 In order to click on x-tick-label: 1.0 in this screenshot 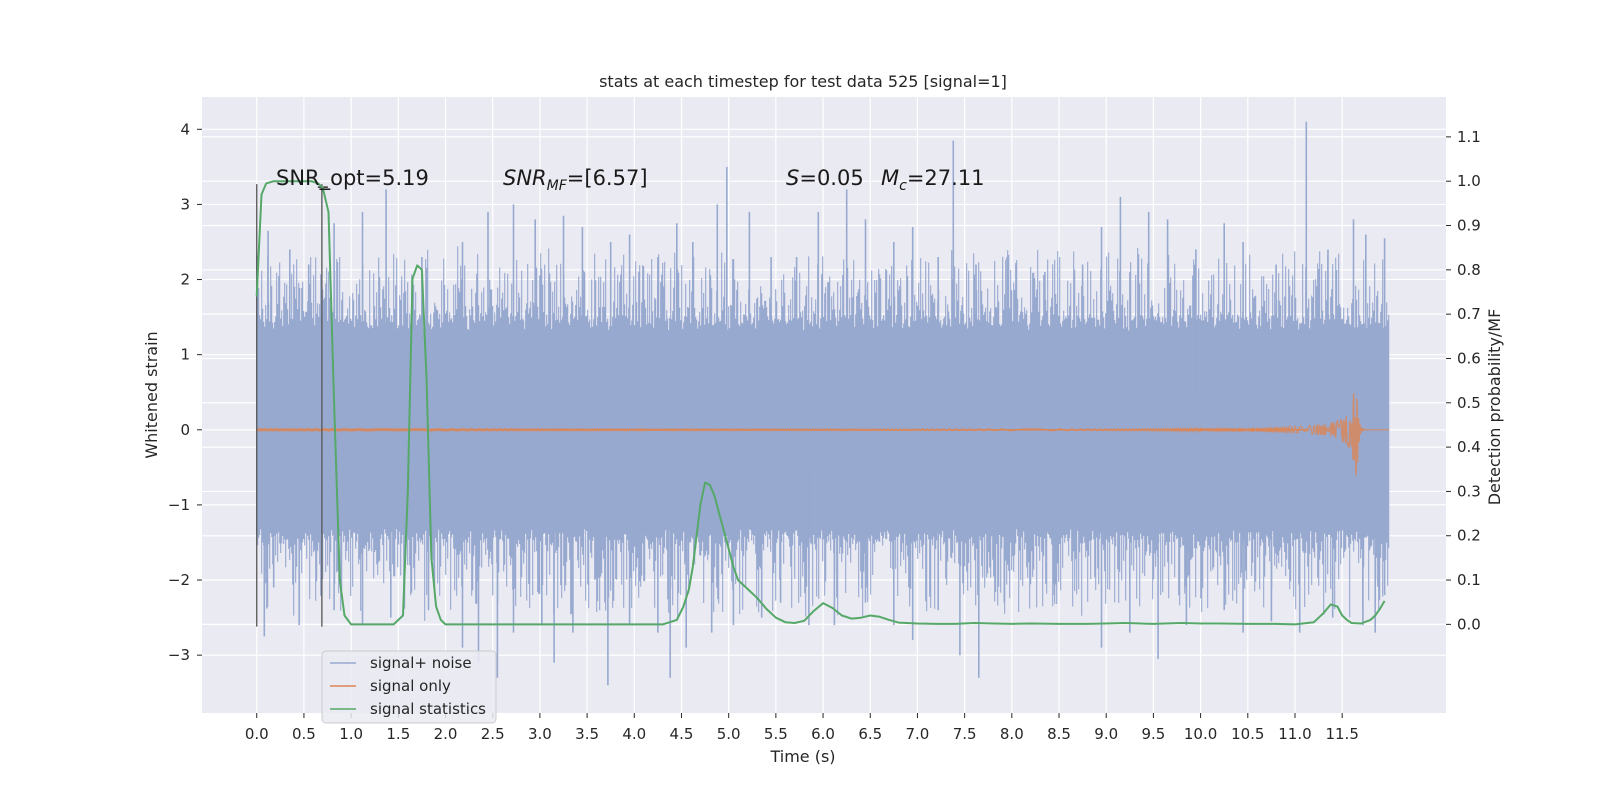, I will do `click(351, 734)`.